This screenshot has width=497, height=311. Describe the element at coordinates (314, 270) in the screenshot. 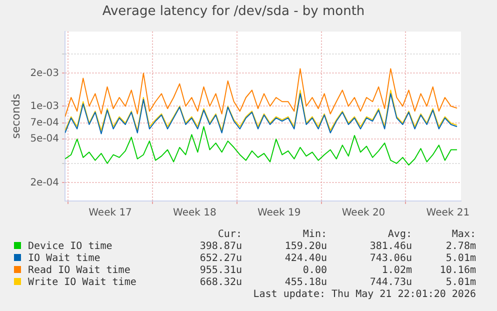

I see `text: 0.00` at that location.